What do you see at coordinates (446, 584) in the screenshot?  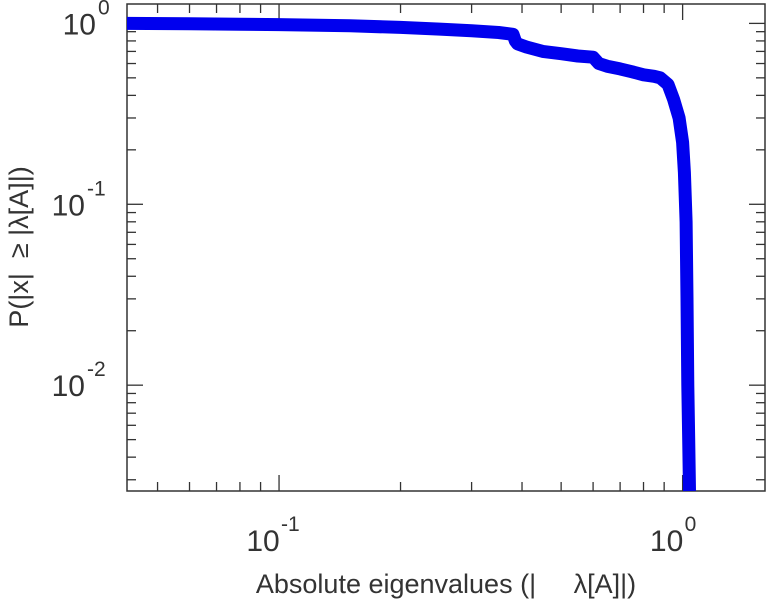 I see `x-axis-label: Absolute eigenvalues (| λ[A]|)` at bounding box center [446, 584].